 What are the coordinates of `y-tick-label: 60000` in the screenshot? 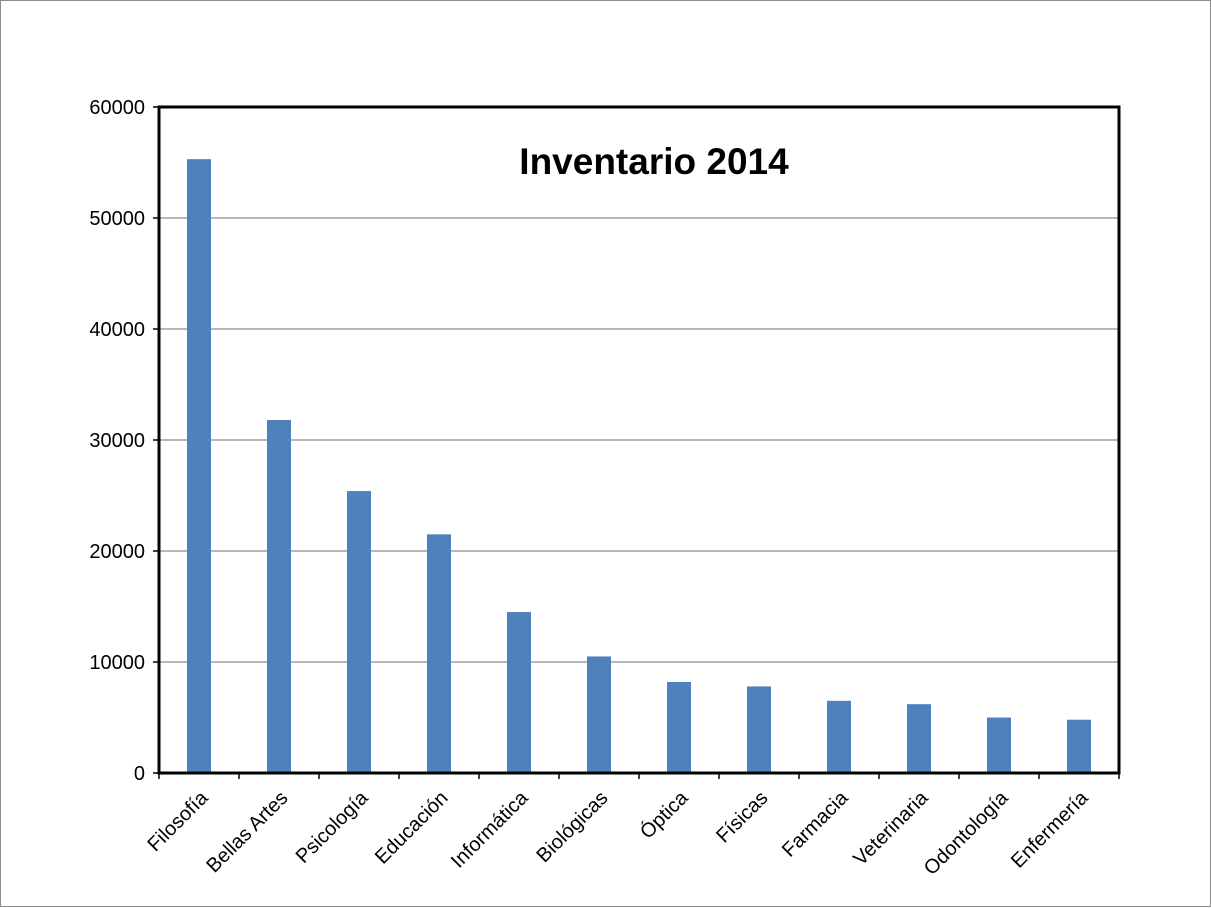 It's located at (117, 108).